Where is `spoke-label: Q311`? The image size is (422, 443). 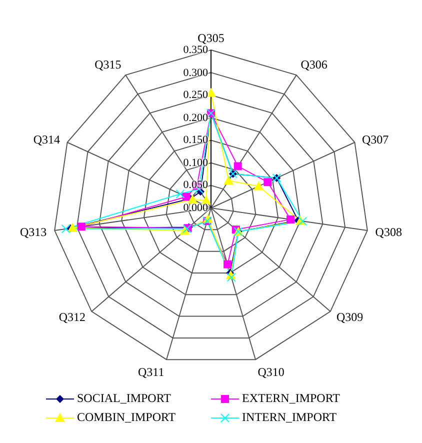 spoke-label: Q311 is located at coordinates (151, 371).